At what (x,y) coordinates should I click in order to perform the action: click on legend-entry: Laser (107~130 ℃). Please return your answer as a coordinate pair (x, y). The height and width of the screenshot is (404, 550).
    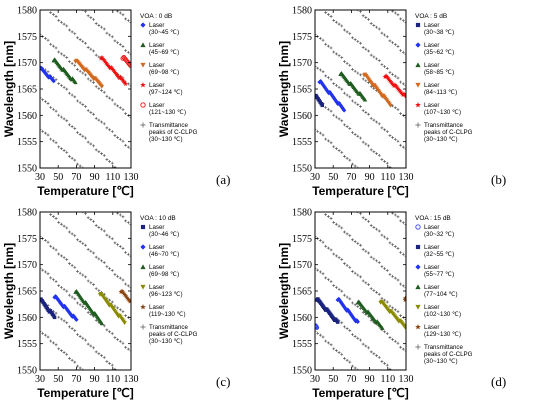
    Looking at the image, I should click on (442, 109).